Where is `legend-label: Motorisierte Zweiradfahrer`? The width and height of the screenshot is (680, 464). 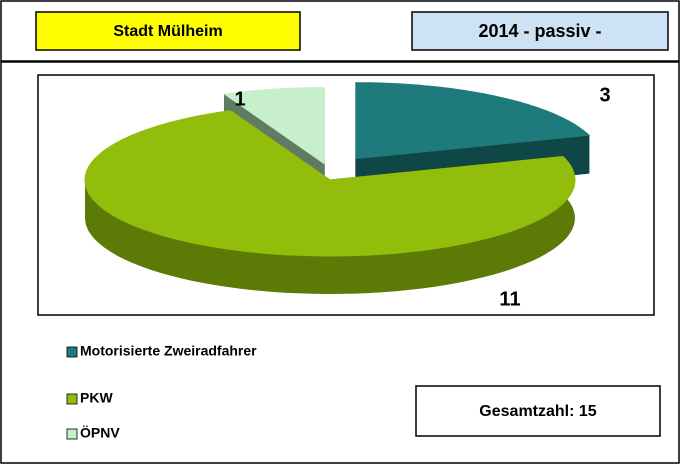 legend-label: Motorisierte Zweiradfahrer is located at coordinates (168, 351).